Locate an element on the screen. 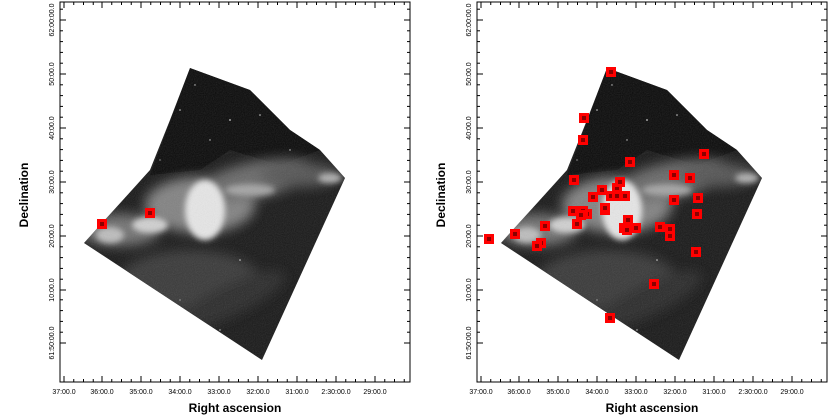 The width and height of the screenshot is (830, 418). left-y-axis-title: Declination is located at coordinates (24, 195).